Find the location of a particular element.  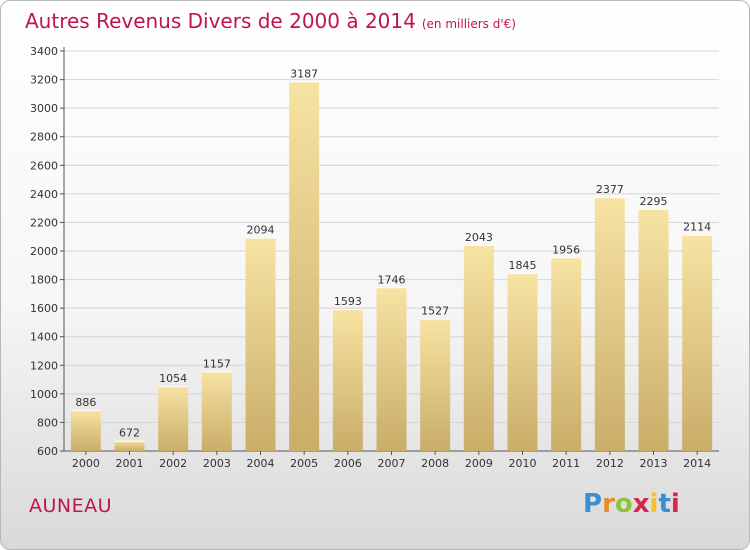

bar-2000 is located at coordinates (85, 430).